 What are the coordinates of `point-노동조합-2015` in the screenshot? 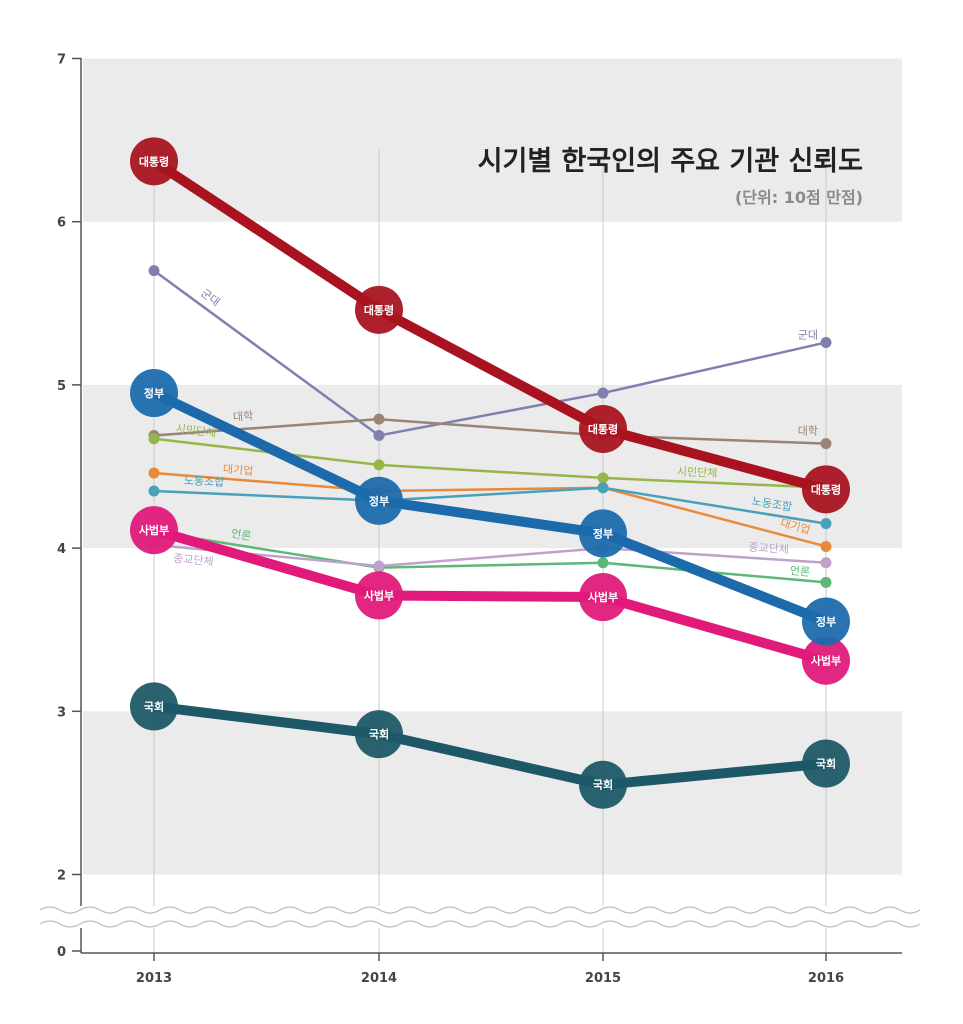 It's located at (603, 488).